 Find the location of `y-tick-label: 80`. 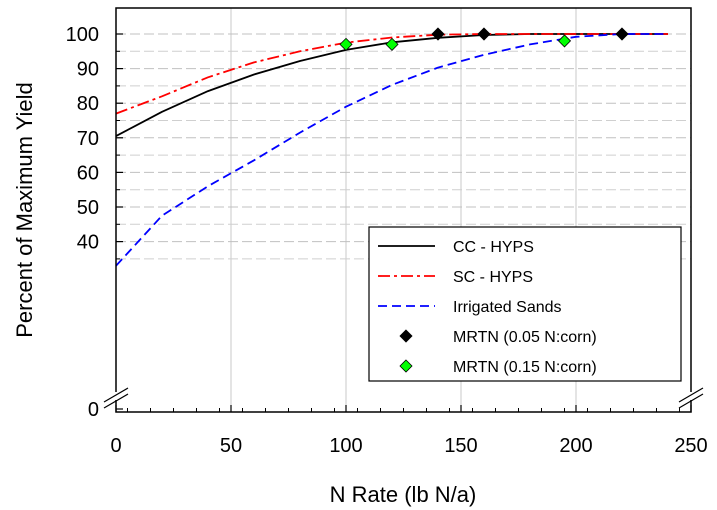

y-tick-label: 80 is located at coordinates (88, 104).